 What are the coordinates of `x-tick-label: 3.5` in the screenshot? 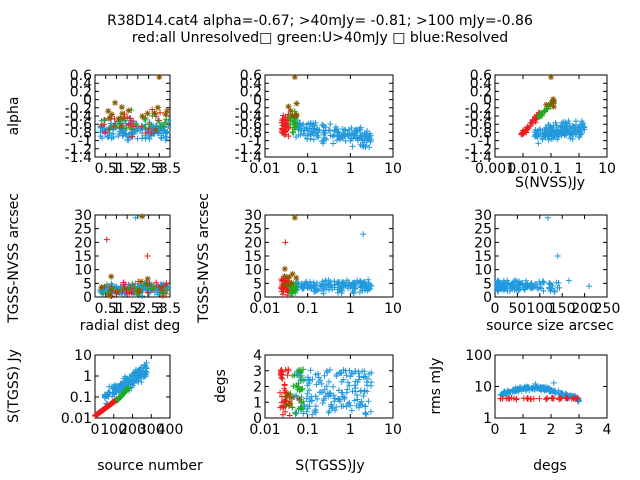 It's located at (170, 309).